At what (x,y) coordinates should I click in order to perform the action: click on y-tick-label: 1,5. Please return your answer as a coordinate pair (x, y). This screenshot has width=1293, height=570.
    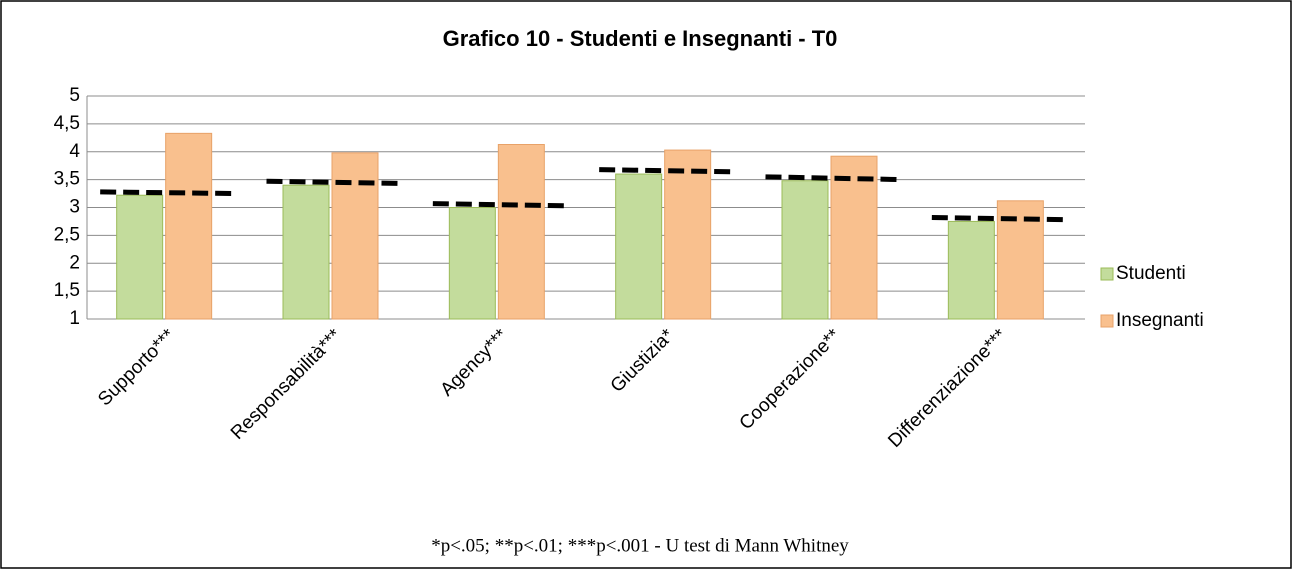
    Looking at the image, I should click on (67, 290).